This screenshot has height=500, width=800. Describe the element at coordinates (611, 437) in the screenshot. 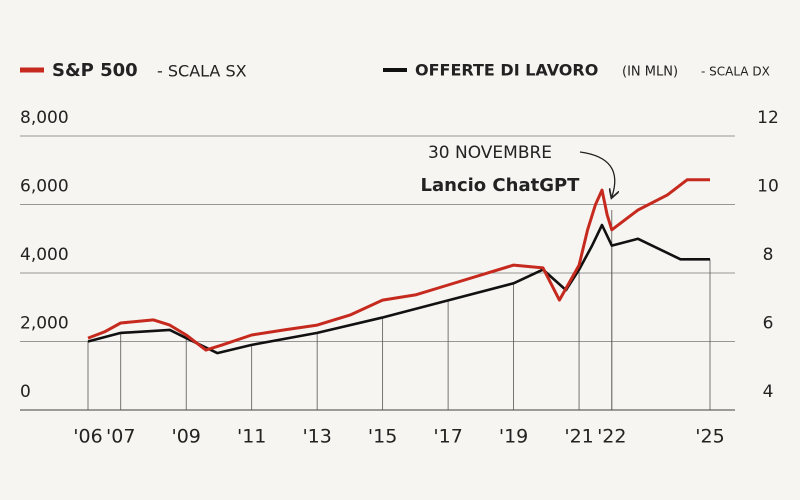

I see `x-tick-label: '22` at that location.